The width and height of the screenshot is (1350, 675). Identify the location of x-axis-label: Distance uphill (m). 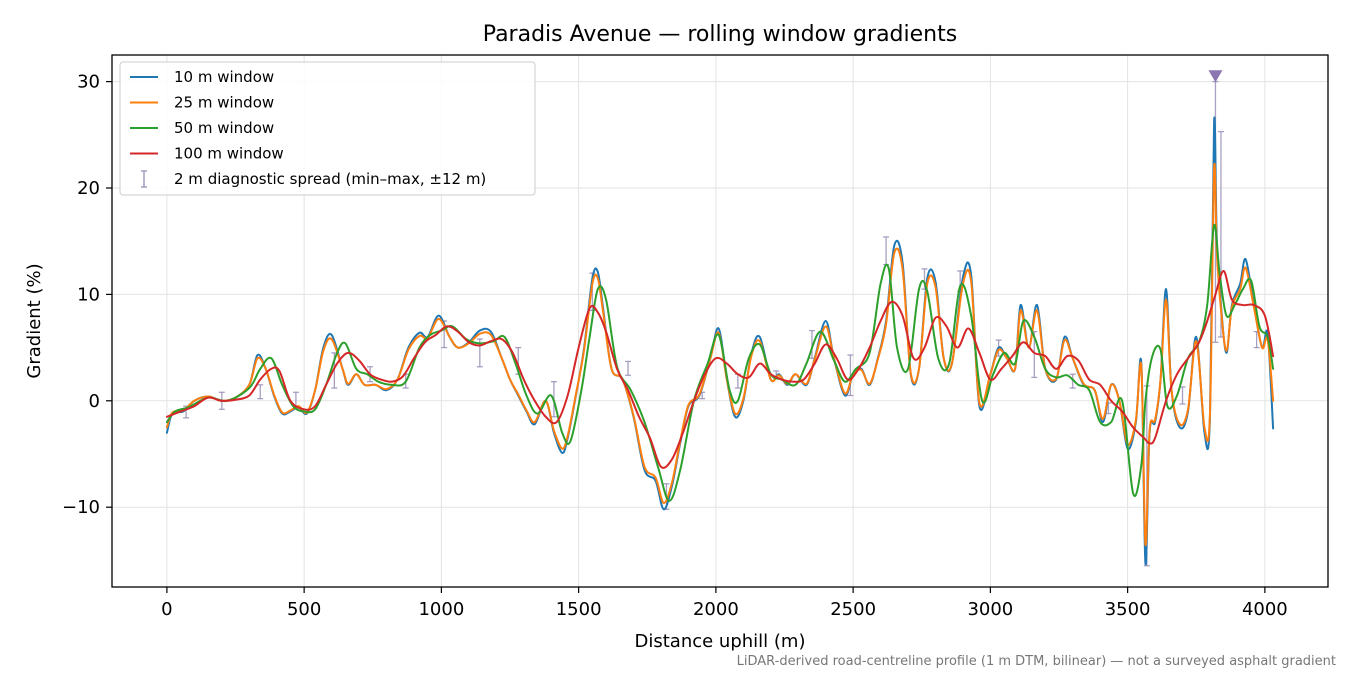
(720, 641).